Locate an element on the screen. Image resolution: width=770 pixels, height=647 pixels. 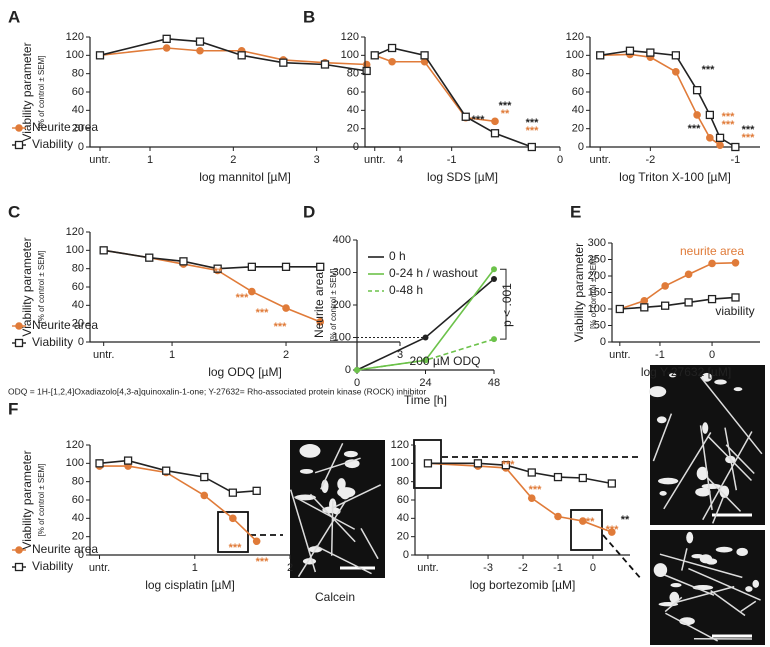
x-tick-label: 3 is located at coordinates (400, 355).